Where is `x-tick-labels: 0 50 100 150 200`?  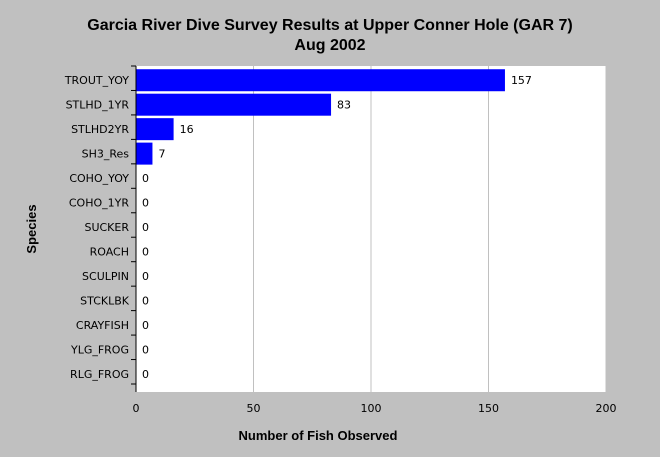
x-tick-labels: 0 50 100 150 200 is located at coordinates (375, 408).